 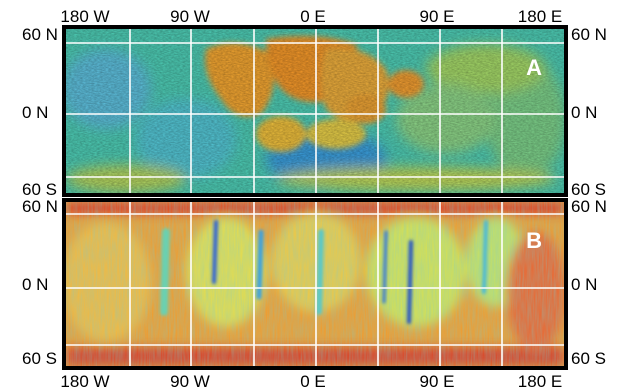 I want to click on lat-label-a-mid-left: 0 N, so click(x=35, y=112).